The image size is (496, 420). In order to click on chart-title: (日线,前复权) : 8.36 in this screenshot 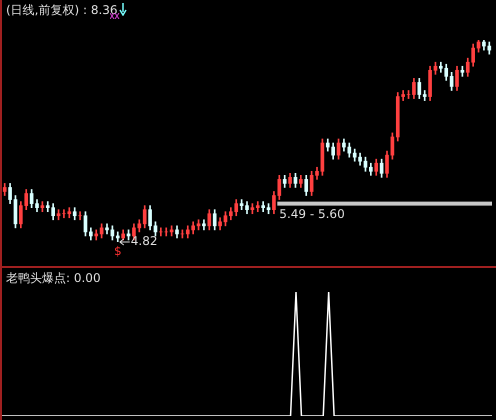, I will do `click(62, 10)`.